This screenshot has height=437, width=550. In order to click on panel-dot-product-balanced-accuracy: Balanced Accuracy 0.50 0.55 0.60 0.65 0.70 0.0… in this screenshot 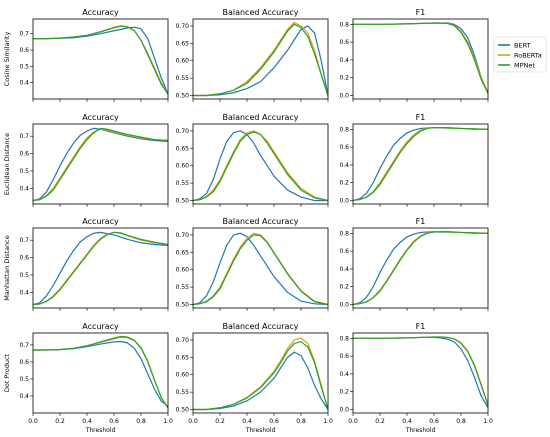, I will do `click(254, 378)`.